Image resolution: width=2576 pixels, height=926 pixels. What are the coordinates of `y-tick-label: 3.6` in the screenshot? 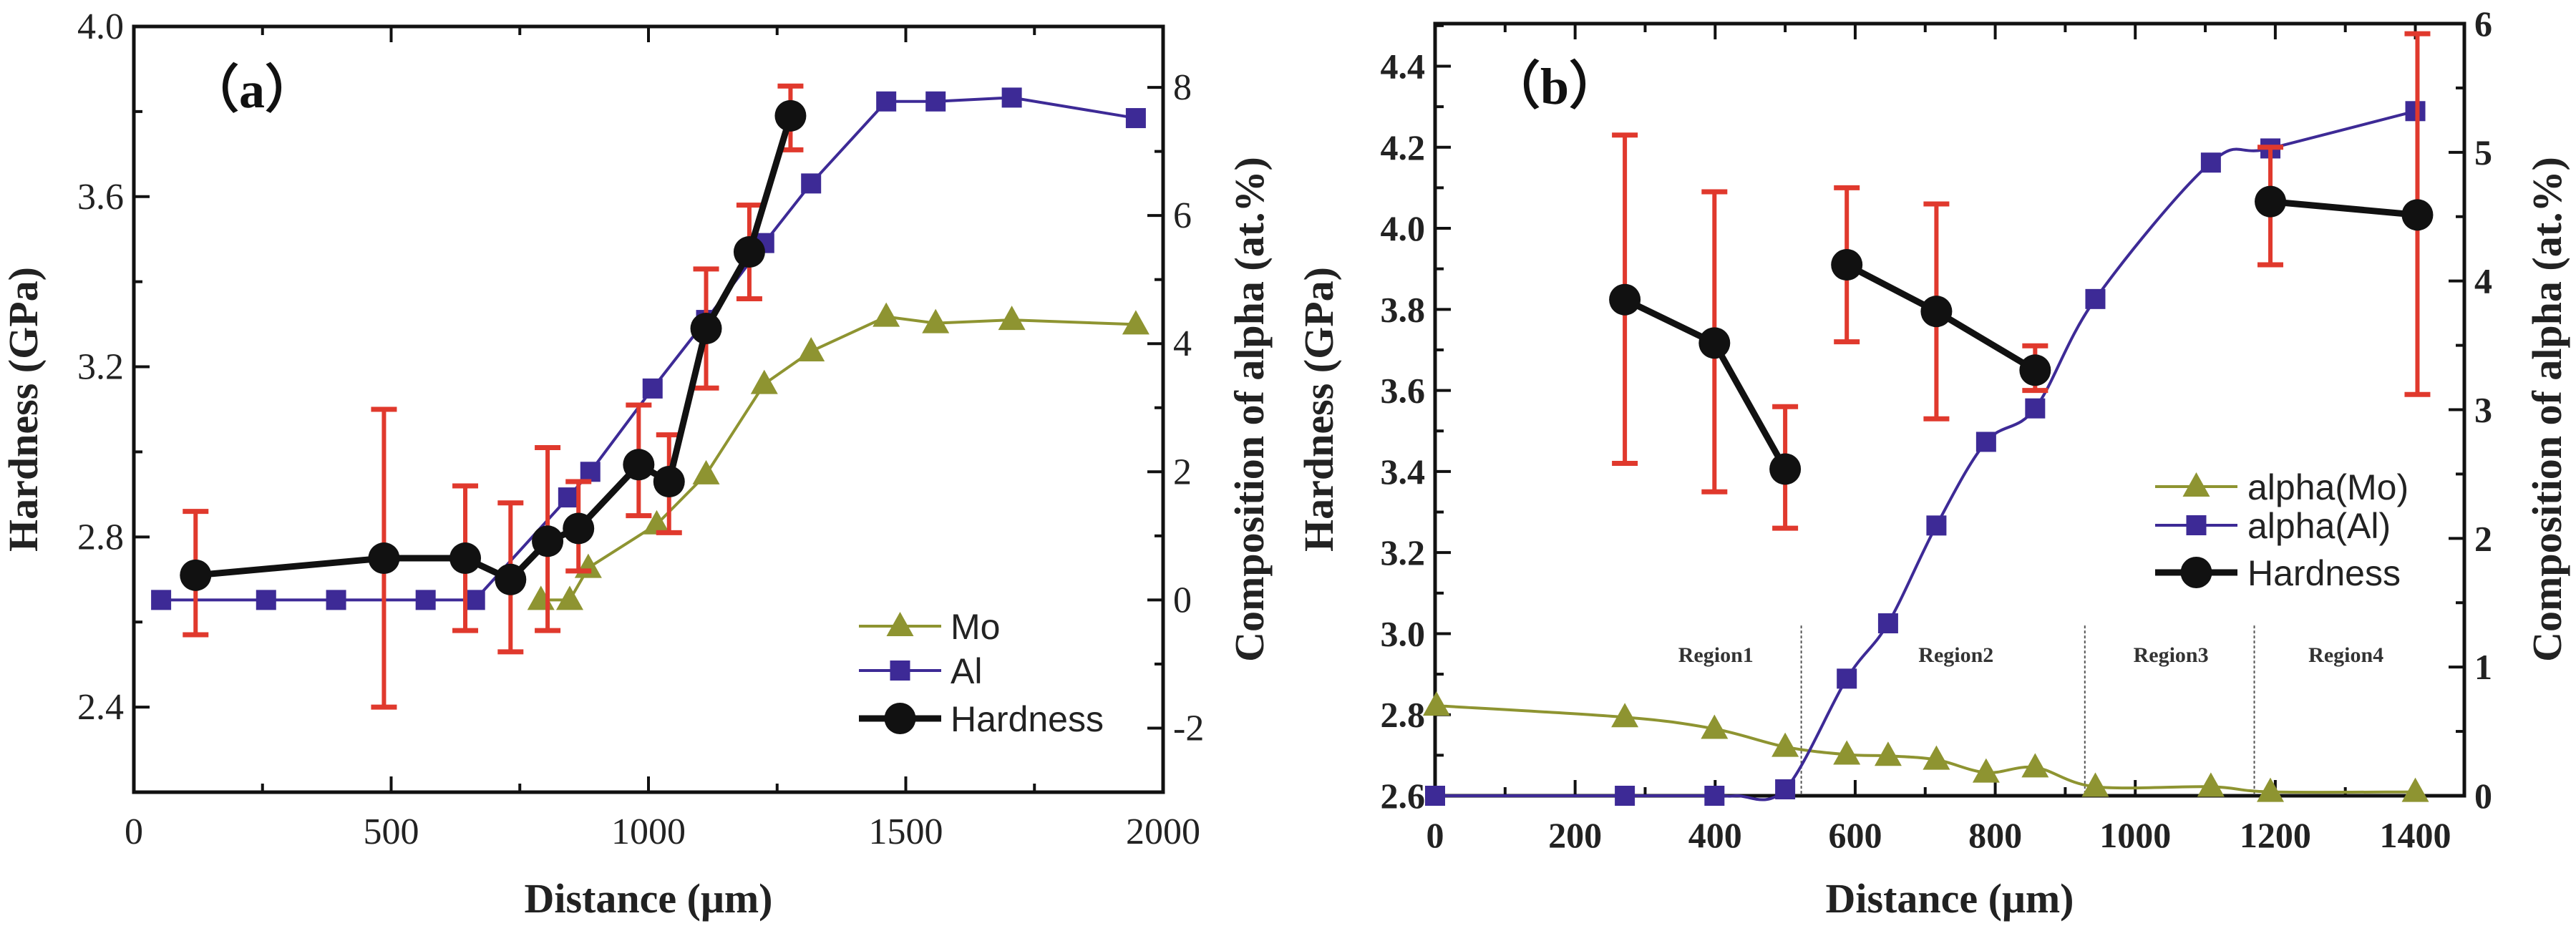 It's located at (100, 197).